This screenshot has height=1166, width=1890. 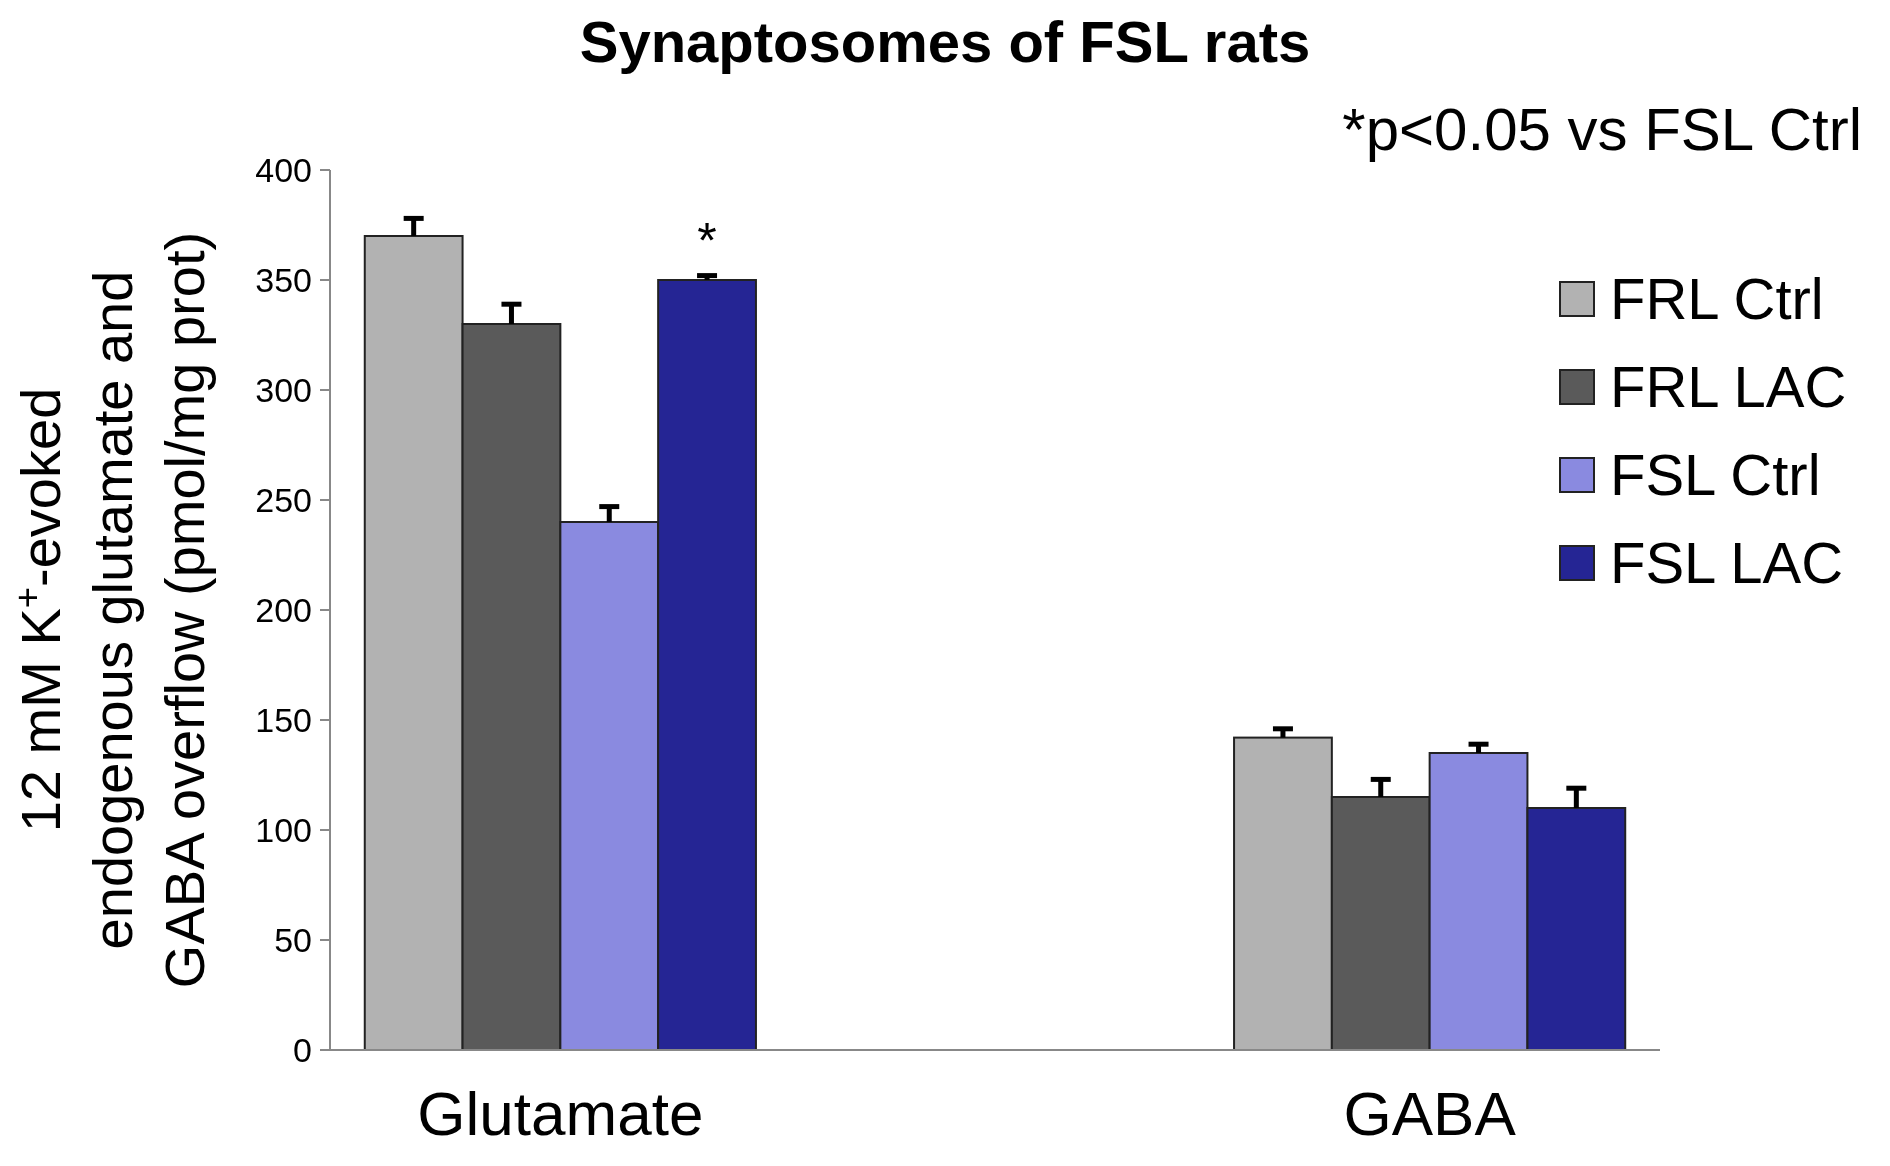 I want to click on y-tick-label: 150, so click(x=283, y=719).